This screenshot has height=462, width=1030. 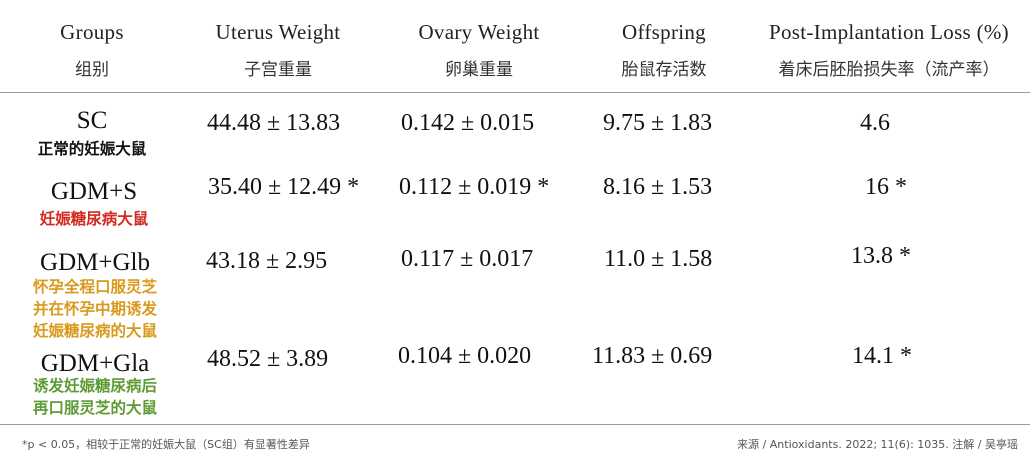 I want to click on loss-value: 13.8 *, so click(x=881, y=256).